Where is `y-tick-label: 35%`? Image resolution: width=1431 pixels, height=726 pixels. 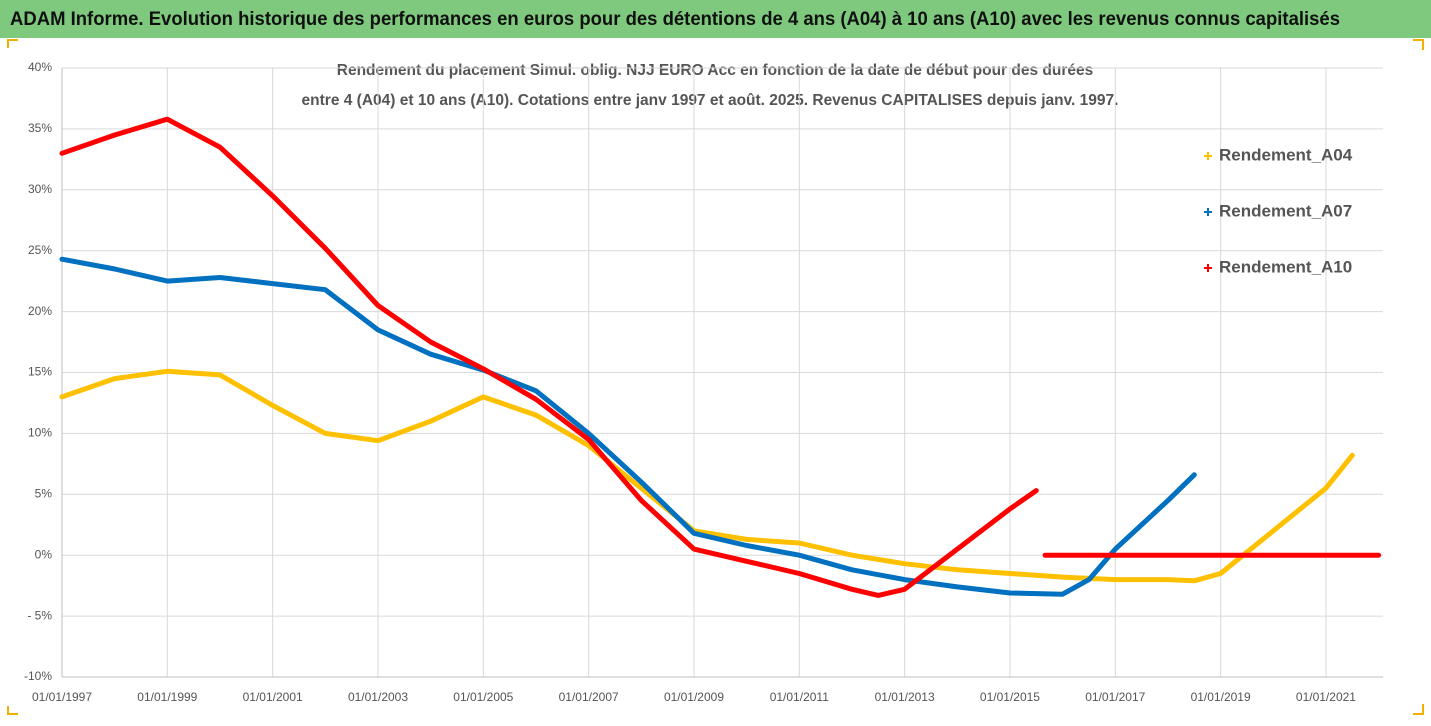
y-tick-label: 35% is located at coordinates (40, 128).